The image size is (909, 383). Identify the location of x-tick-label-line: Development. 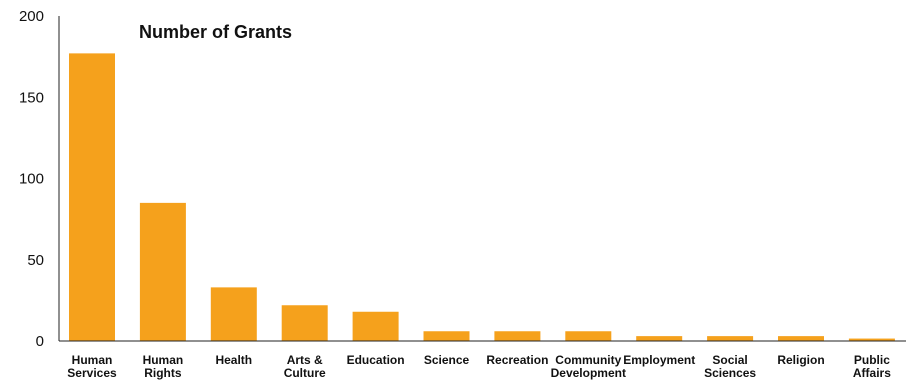
(588, 373).